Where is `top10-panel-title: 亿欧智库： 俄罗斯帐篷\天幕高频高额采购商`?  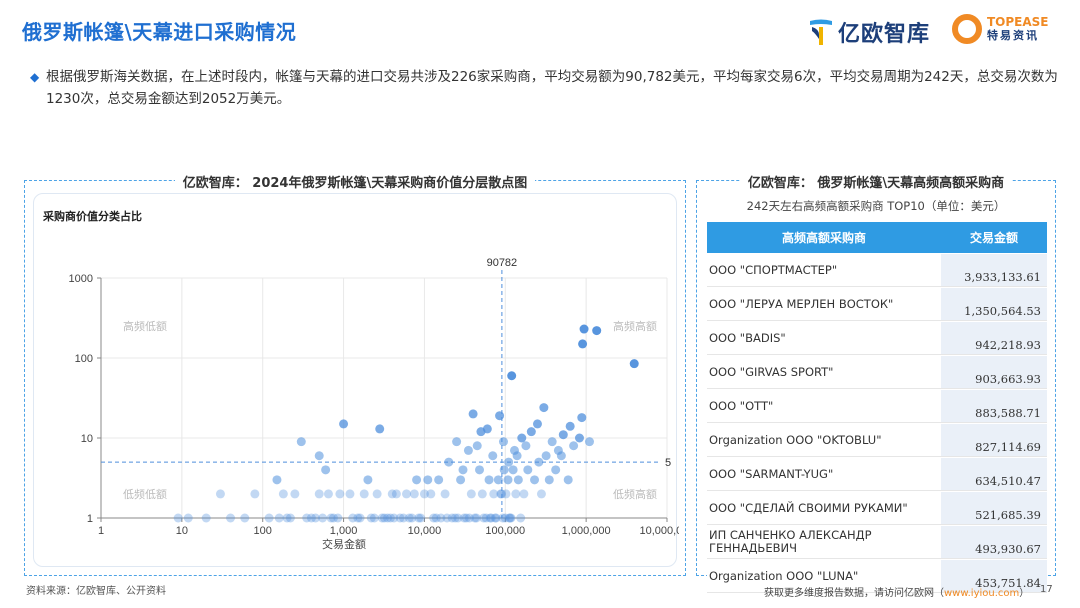
top10-panel-title: 亿欧智库： 俄罗斯帐篷\天幕高频高额采购商 is located at coordinates (876, 181).